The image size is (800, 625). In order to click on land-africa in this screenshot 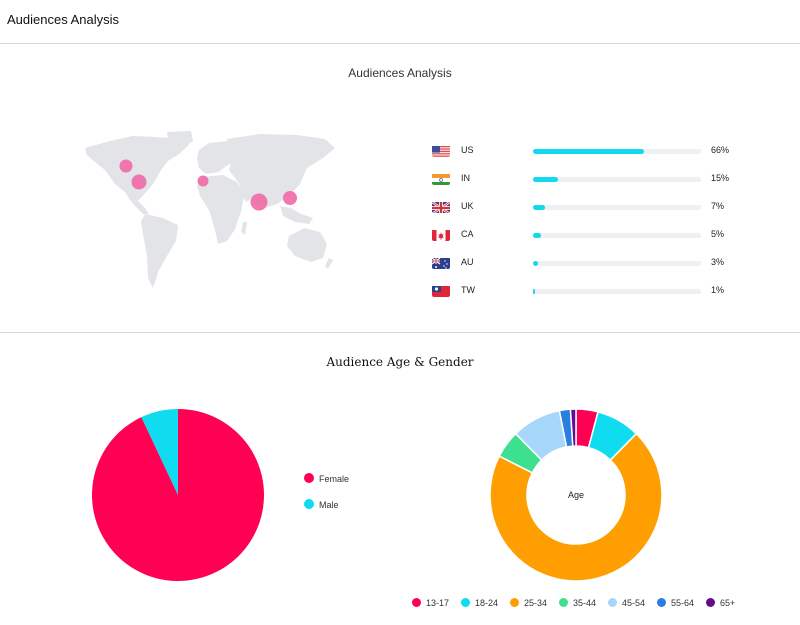, I will do `click(220, 209)`.